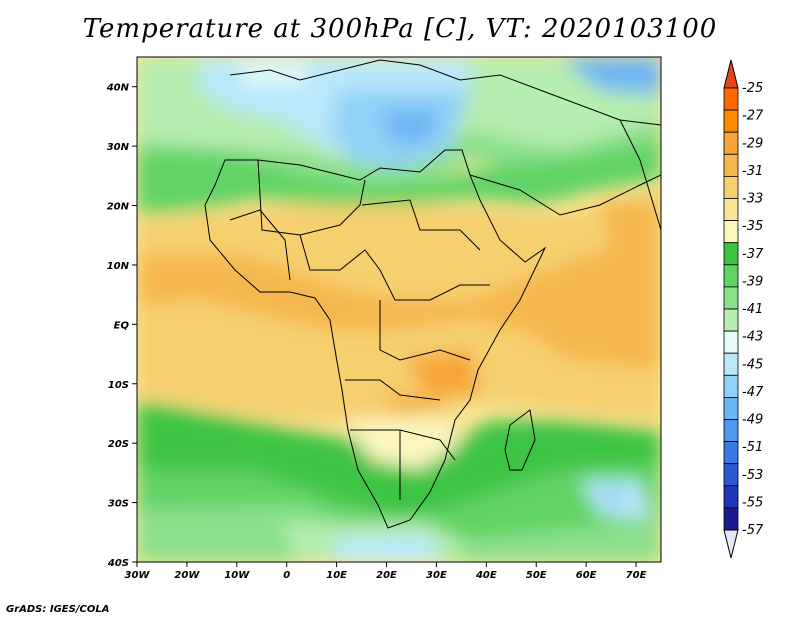  What do you see at coordinates (58, 609) in the screenshot?
I see `credit-text: GrADS: IGES/COLA` at bounding box center [58, 609].